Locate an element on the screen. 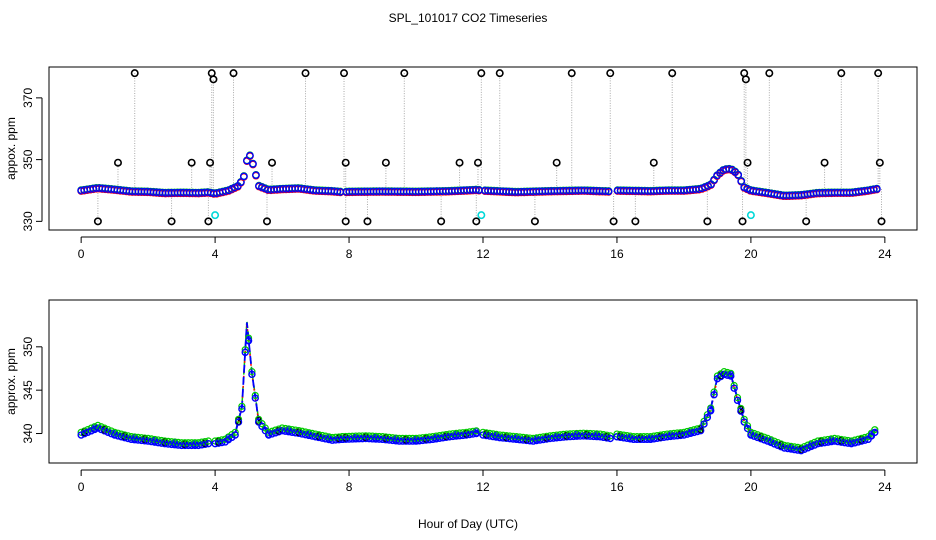 The image size is (936, 540). top-y-tick-label: 350 is located at coordinates (28, 159).